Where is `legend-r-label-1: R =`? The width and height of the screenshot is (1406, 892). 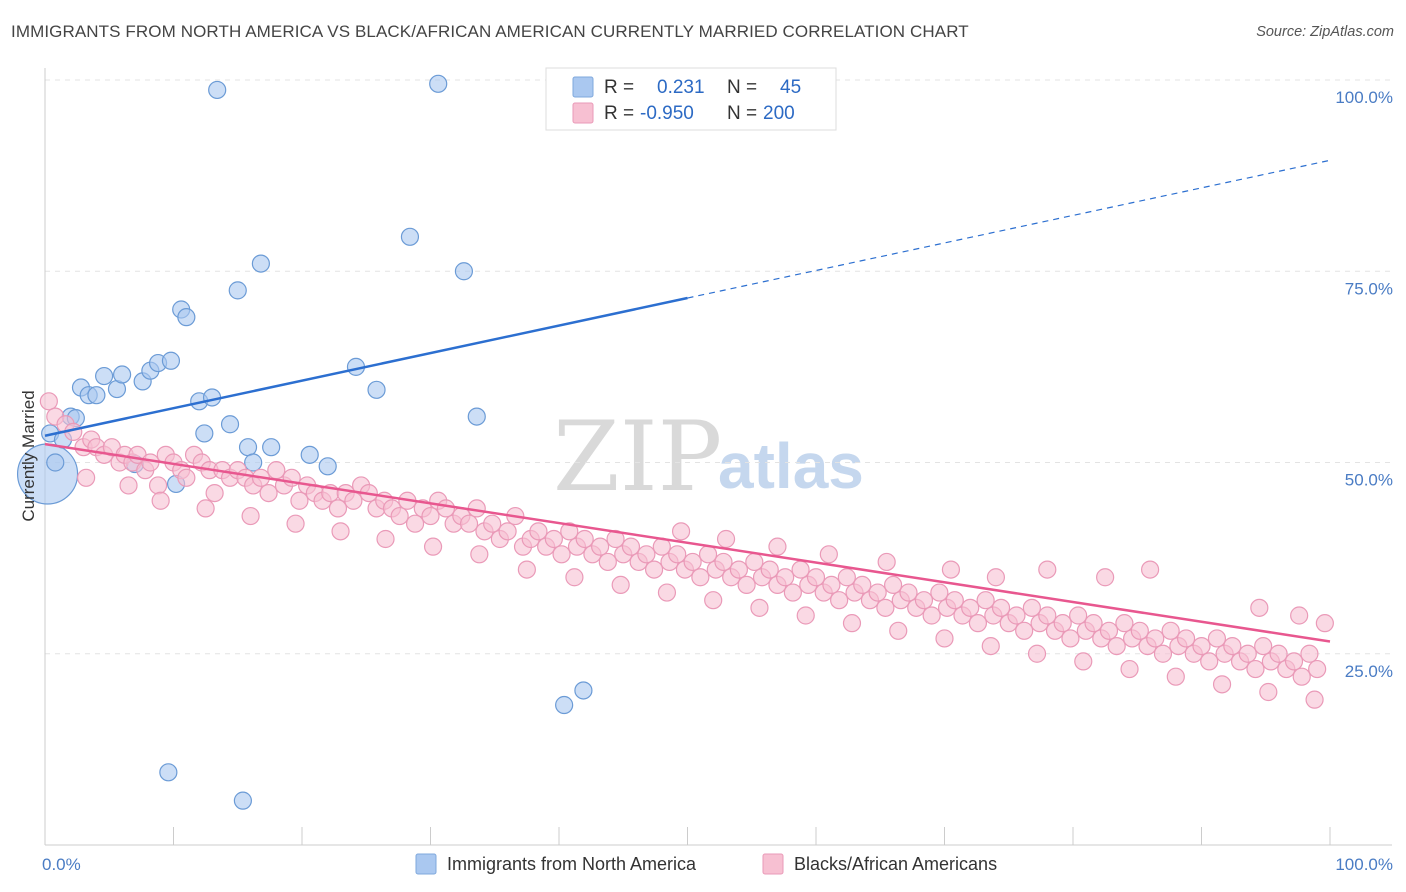 legend-r-label-1: R = is located at coordinates (619, 113).